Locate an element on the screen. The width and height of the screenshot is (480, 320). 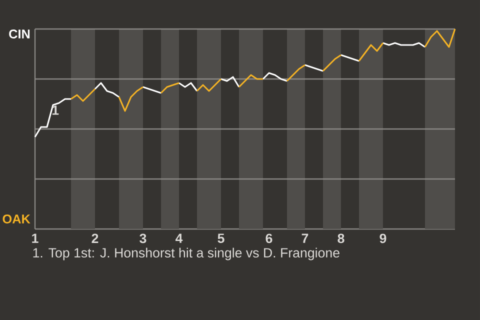
x-tick-label: 6 is located at coordinates (269, 239).